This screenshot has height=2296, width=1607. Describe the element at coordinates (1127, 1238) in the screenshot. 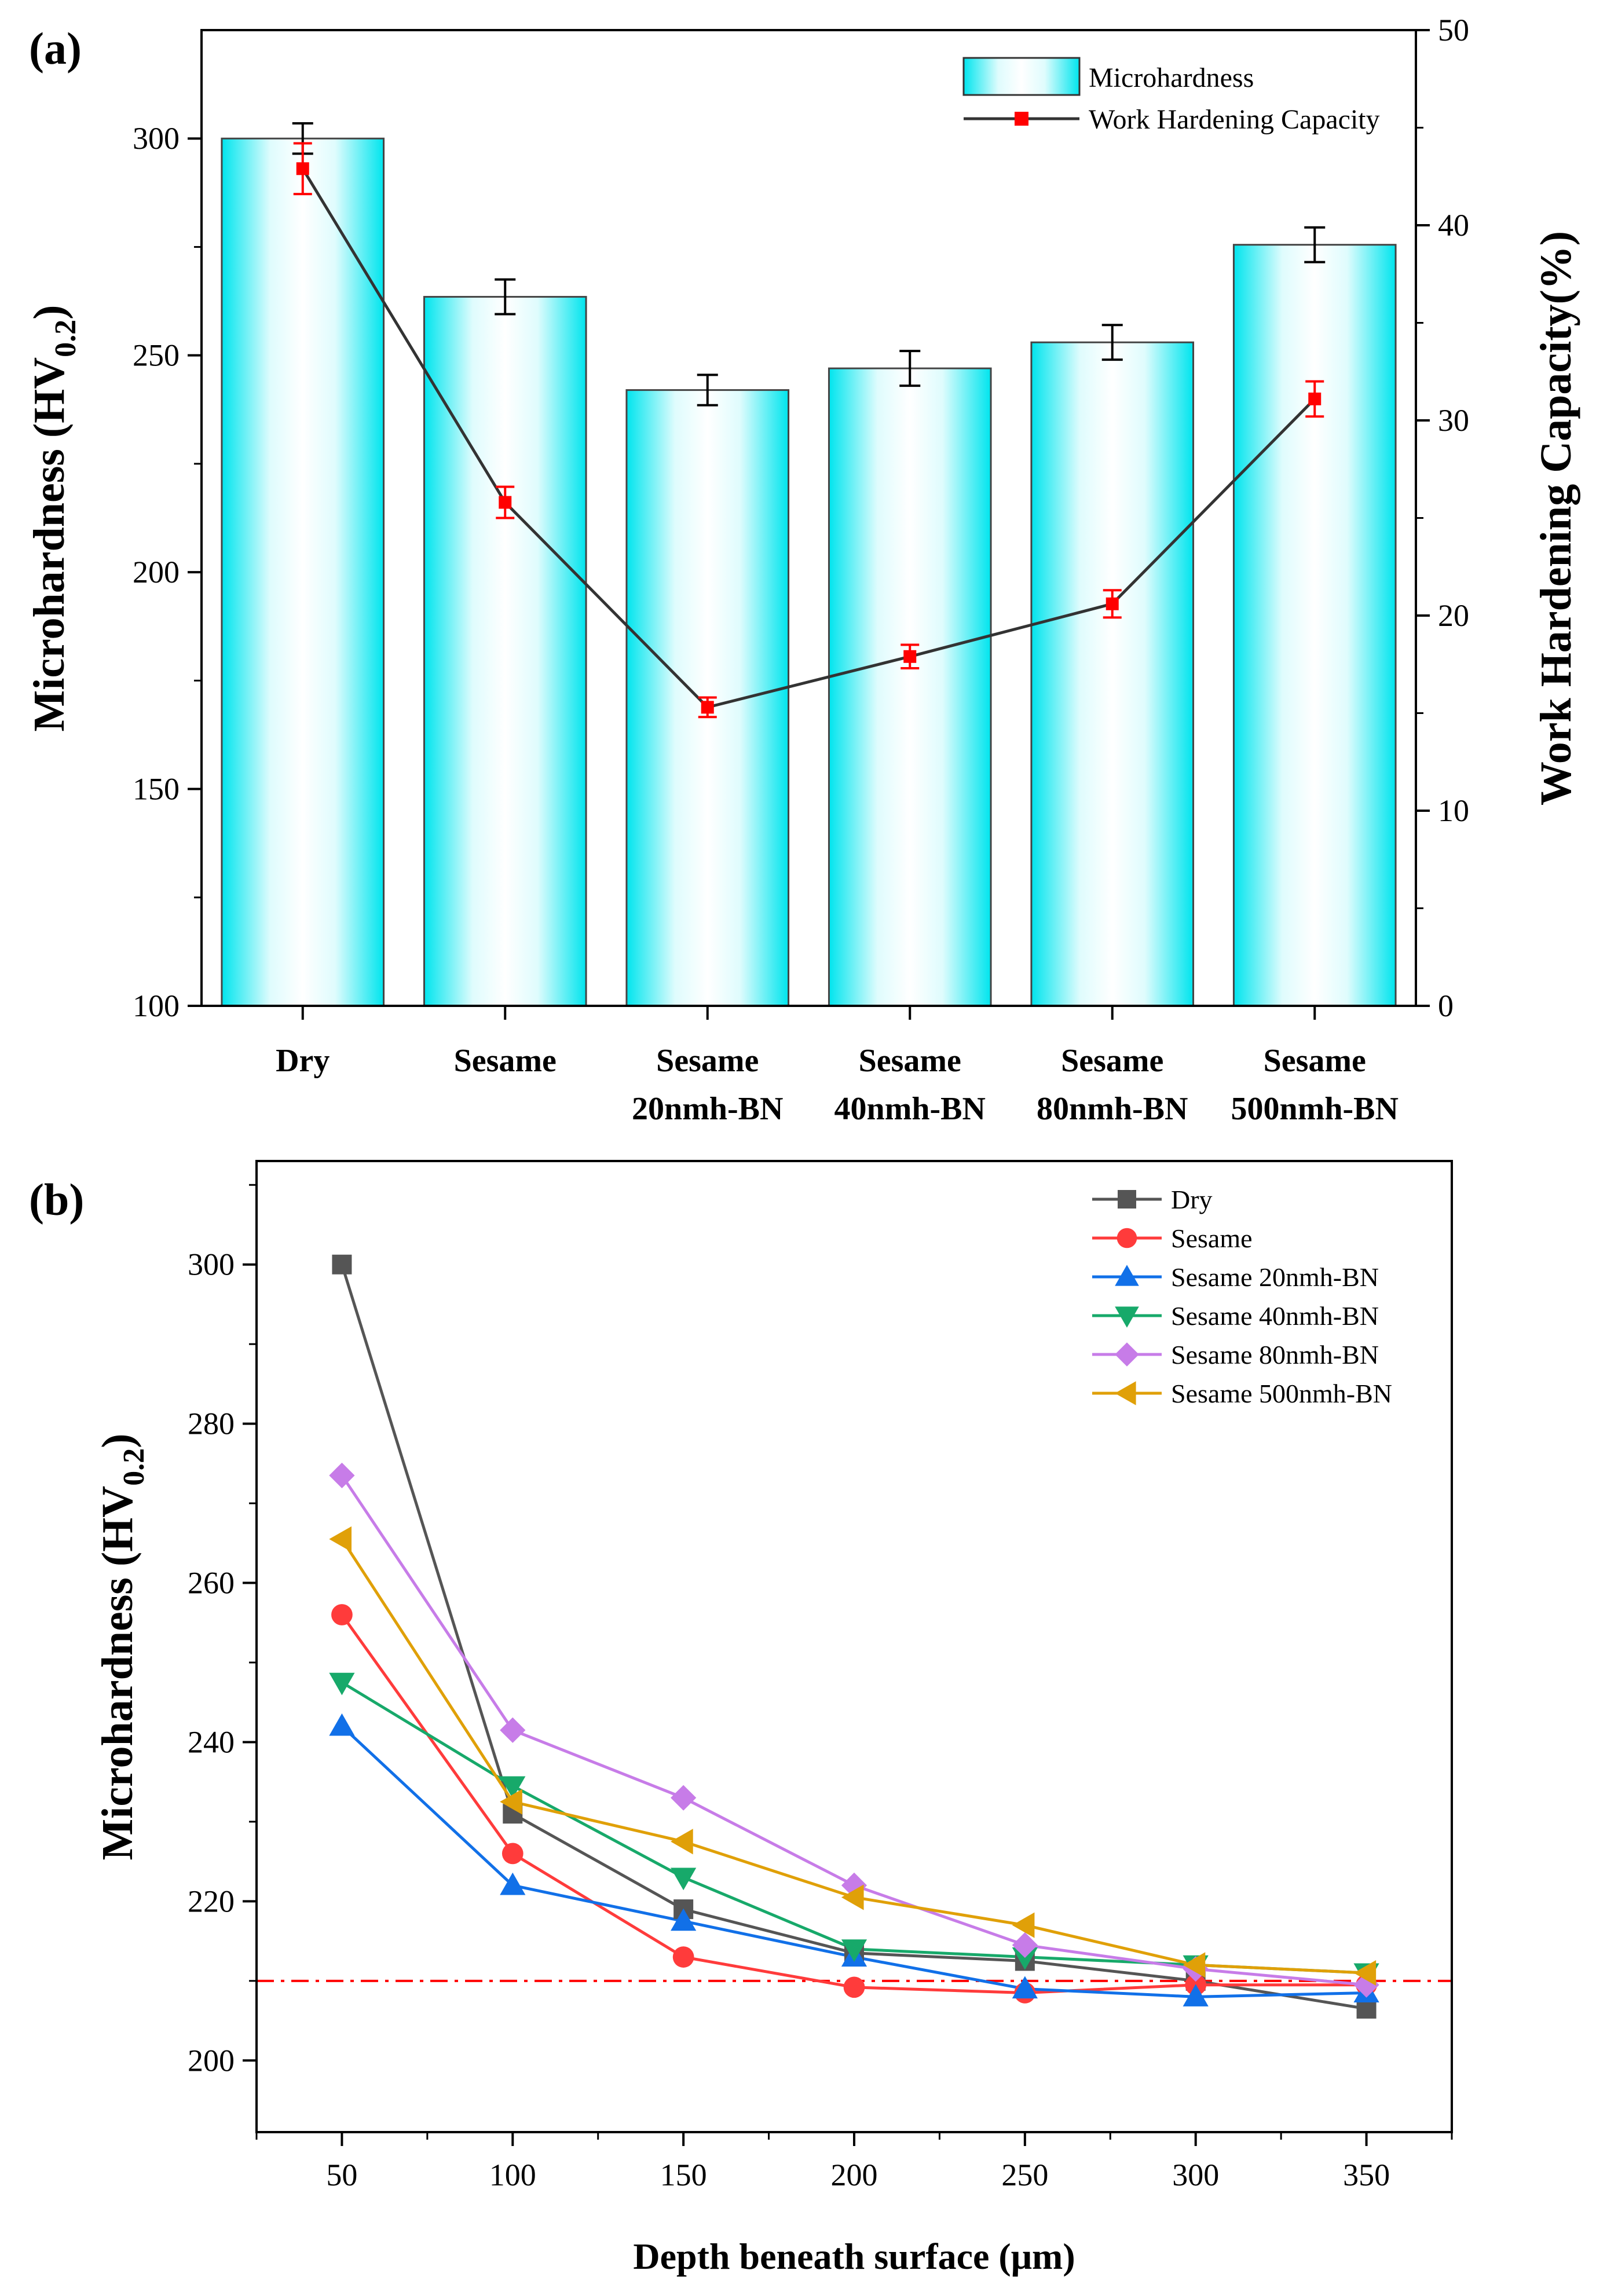

I see `legend-marker-sesame` at that location.